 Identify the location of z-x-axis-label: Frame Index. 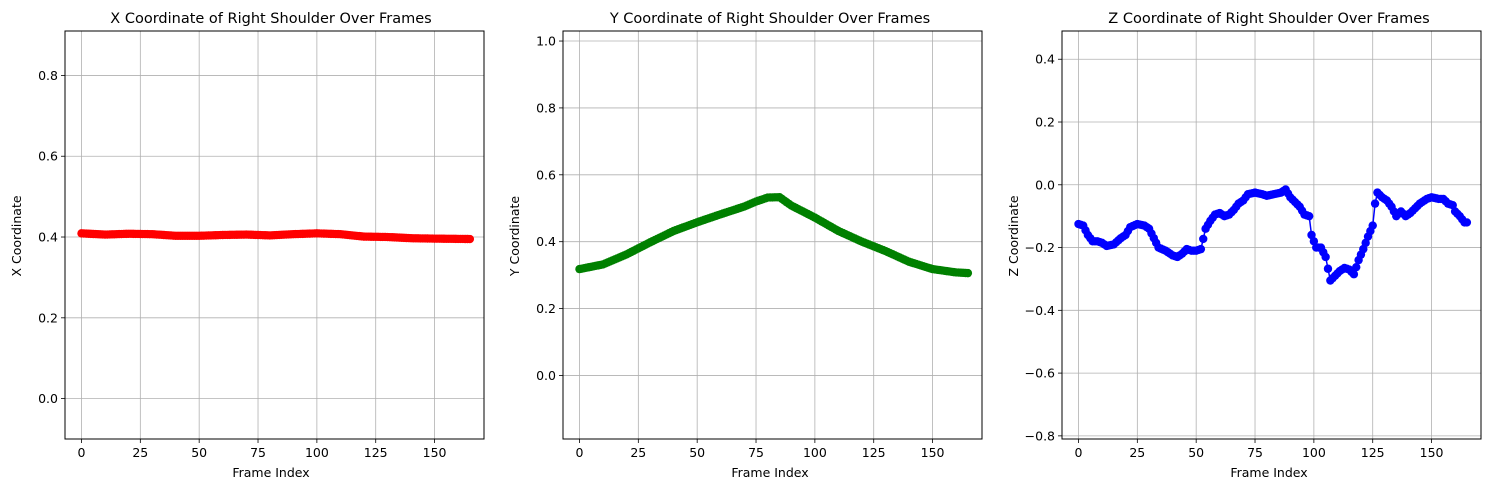
(1268, 472).